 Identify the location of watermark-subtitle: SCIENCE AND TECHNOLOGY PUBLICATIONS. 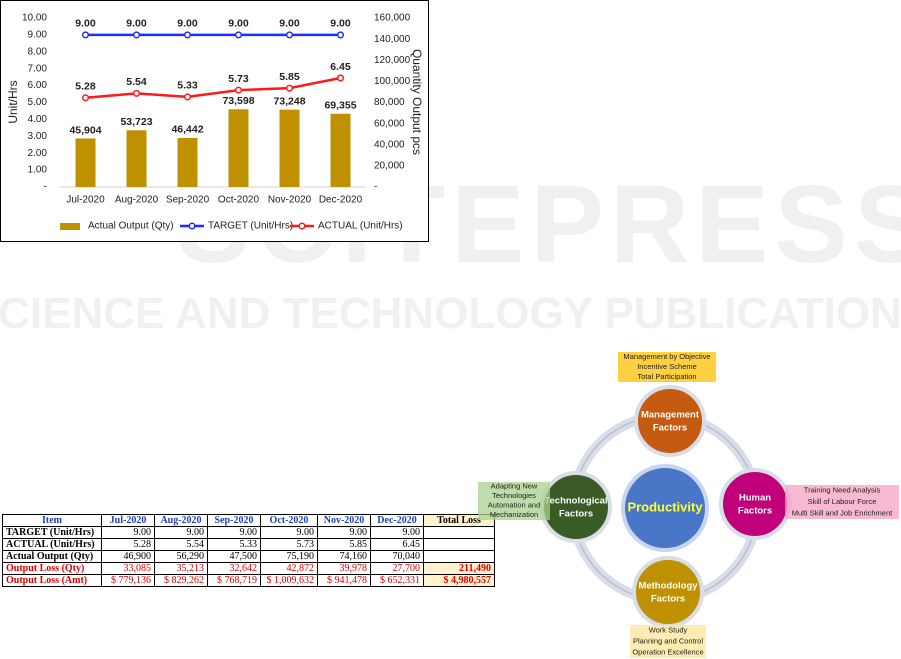
(450, 313).